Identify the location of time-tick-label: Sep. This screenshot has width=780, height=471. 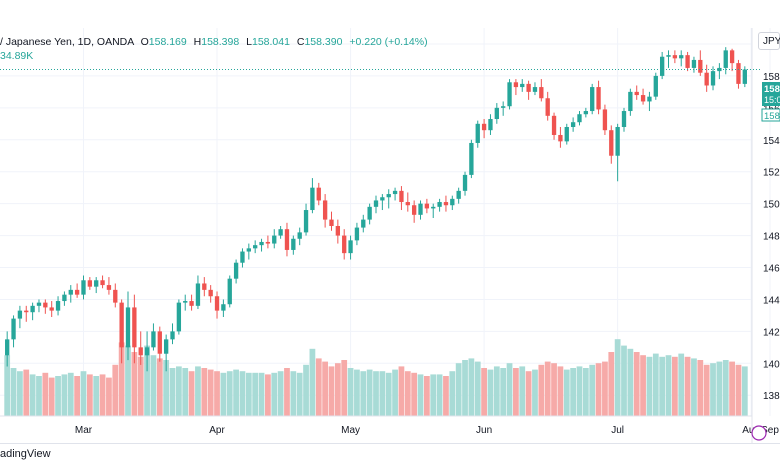
(770, 430).